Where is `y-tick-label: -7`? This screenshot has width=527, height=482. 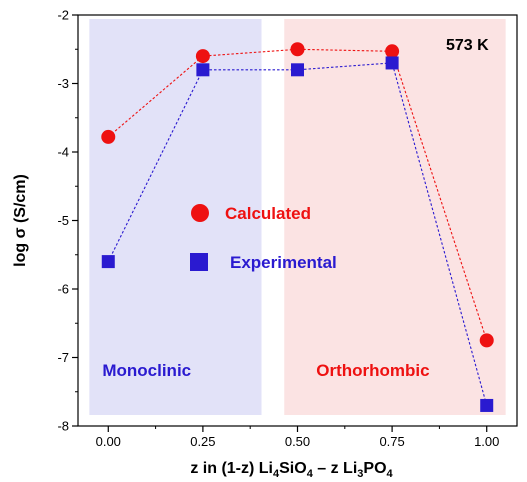 y-tick-label: -7 is located at coordinates (63, 357).